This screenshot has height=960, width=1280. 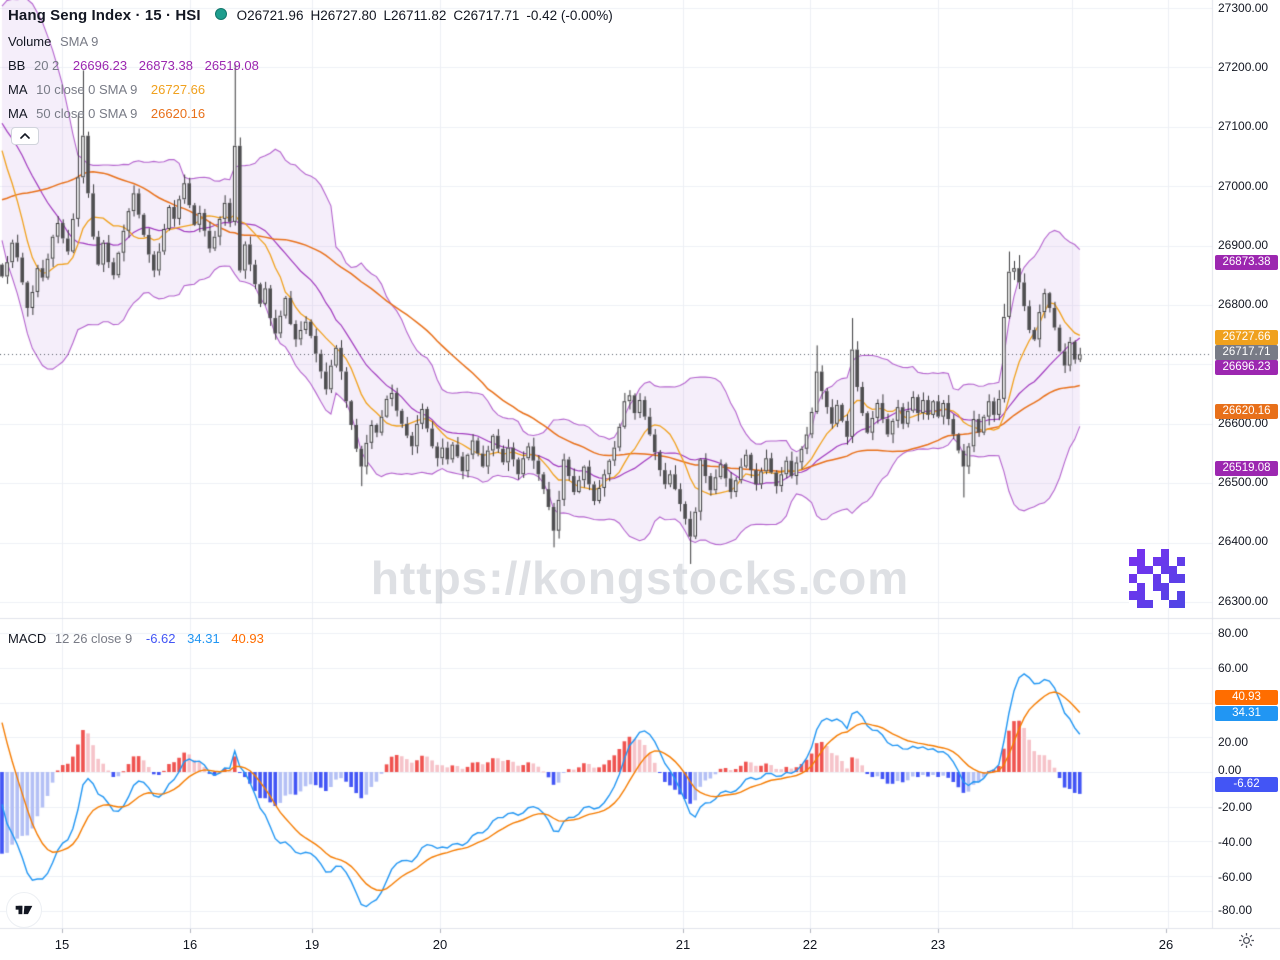 What do you see at coordinates (486, 15) in the screenshot?
I see `ohlc-close: C26717.71` at bounding box center [486, 15].